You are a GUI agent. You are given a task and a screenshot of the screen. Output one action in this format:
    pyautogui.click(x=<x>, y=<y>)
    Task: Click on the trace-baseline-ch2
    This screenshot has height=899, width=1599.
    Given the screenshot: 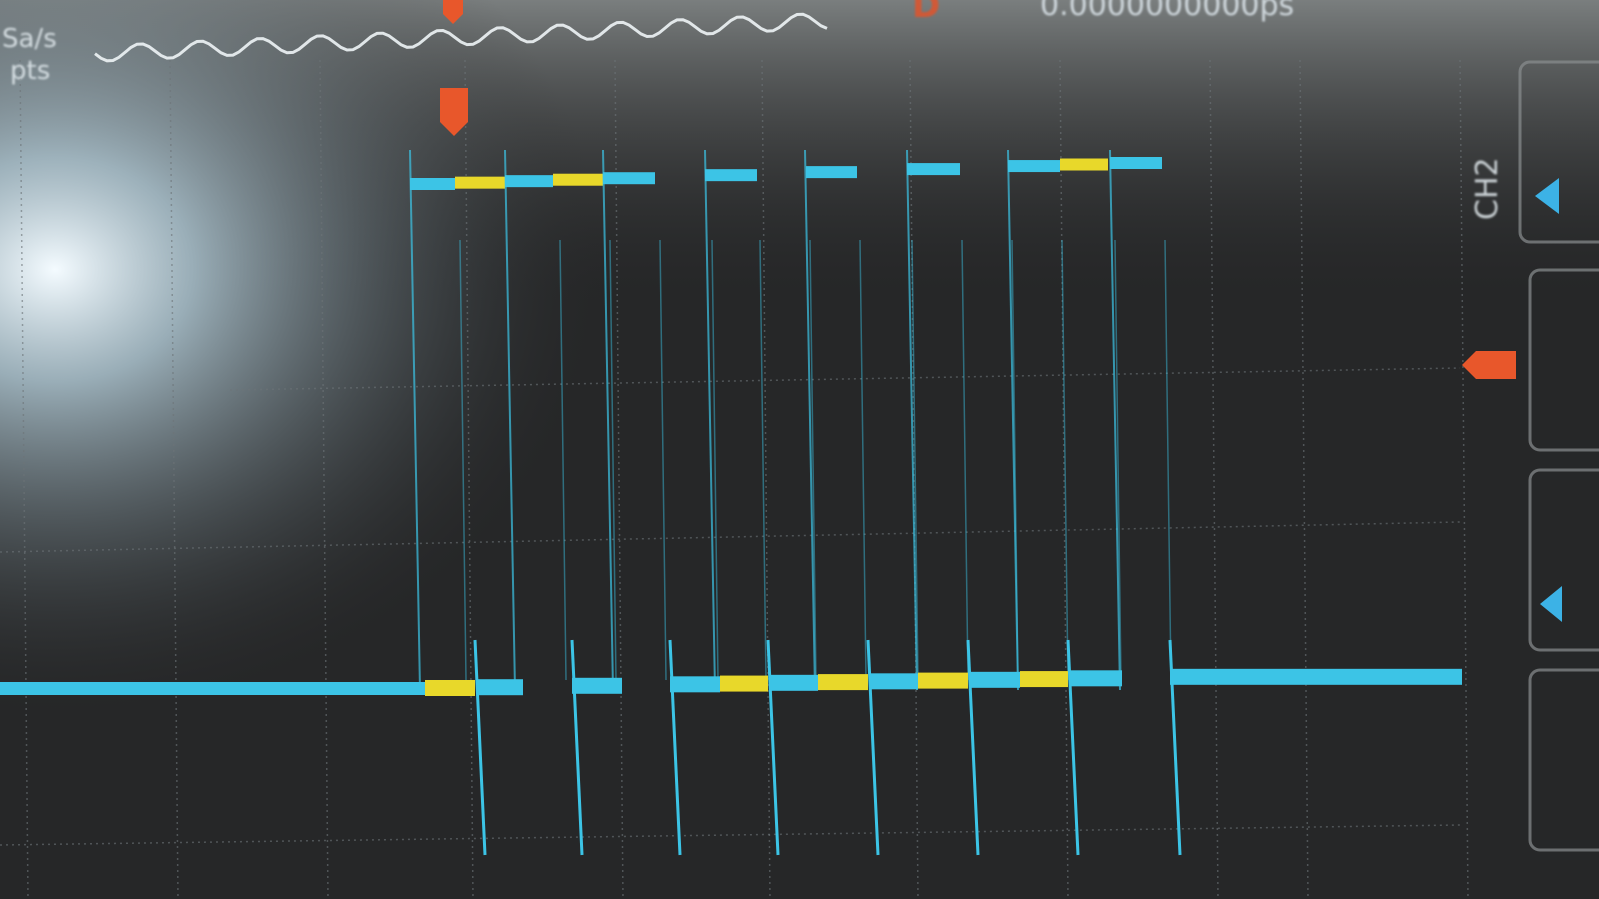 What is the action you would take?
    pyautogui.click(x=212, y=688)
    